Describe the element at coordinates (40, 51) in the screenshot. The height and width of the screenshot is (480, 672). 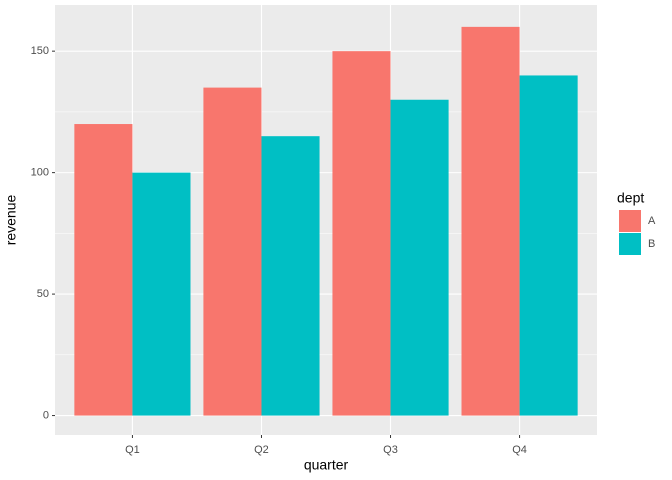
I see `y-tick-label: 150` at that location.